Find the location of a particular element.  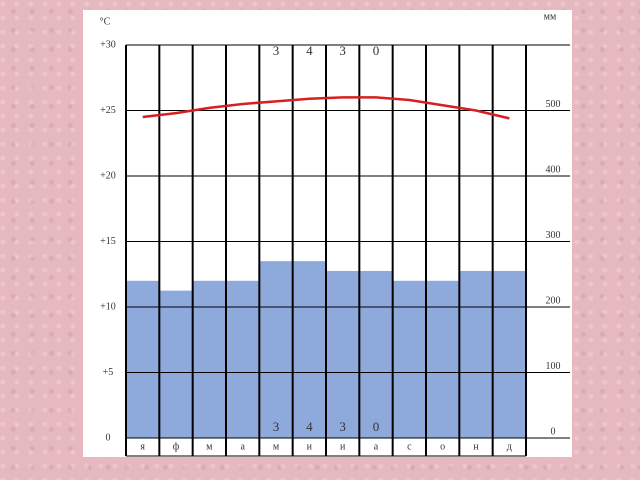

y-tick-label: +15 is located at coordinates (108, 241).